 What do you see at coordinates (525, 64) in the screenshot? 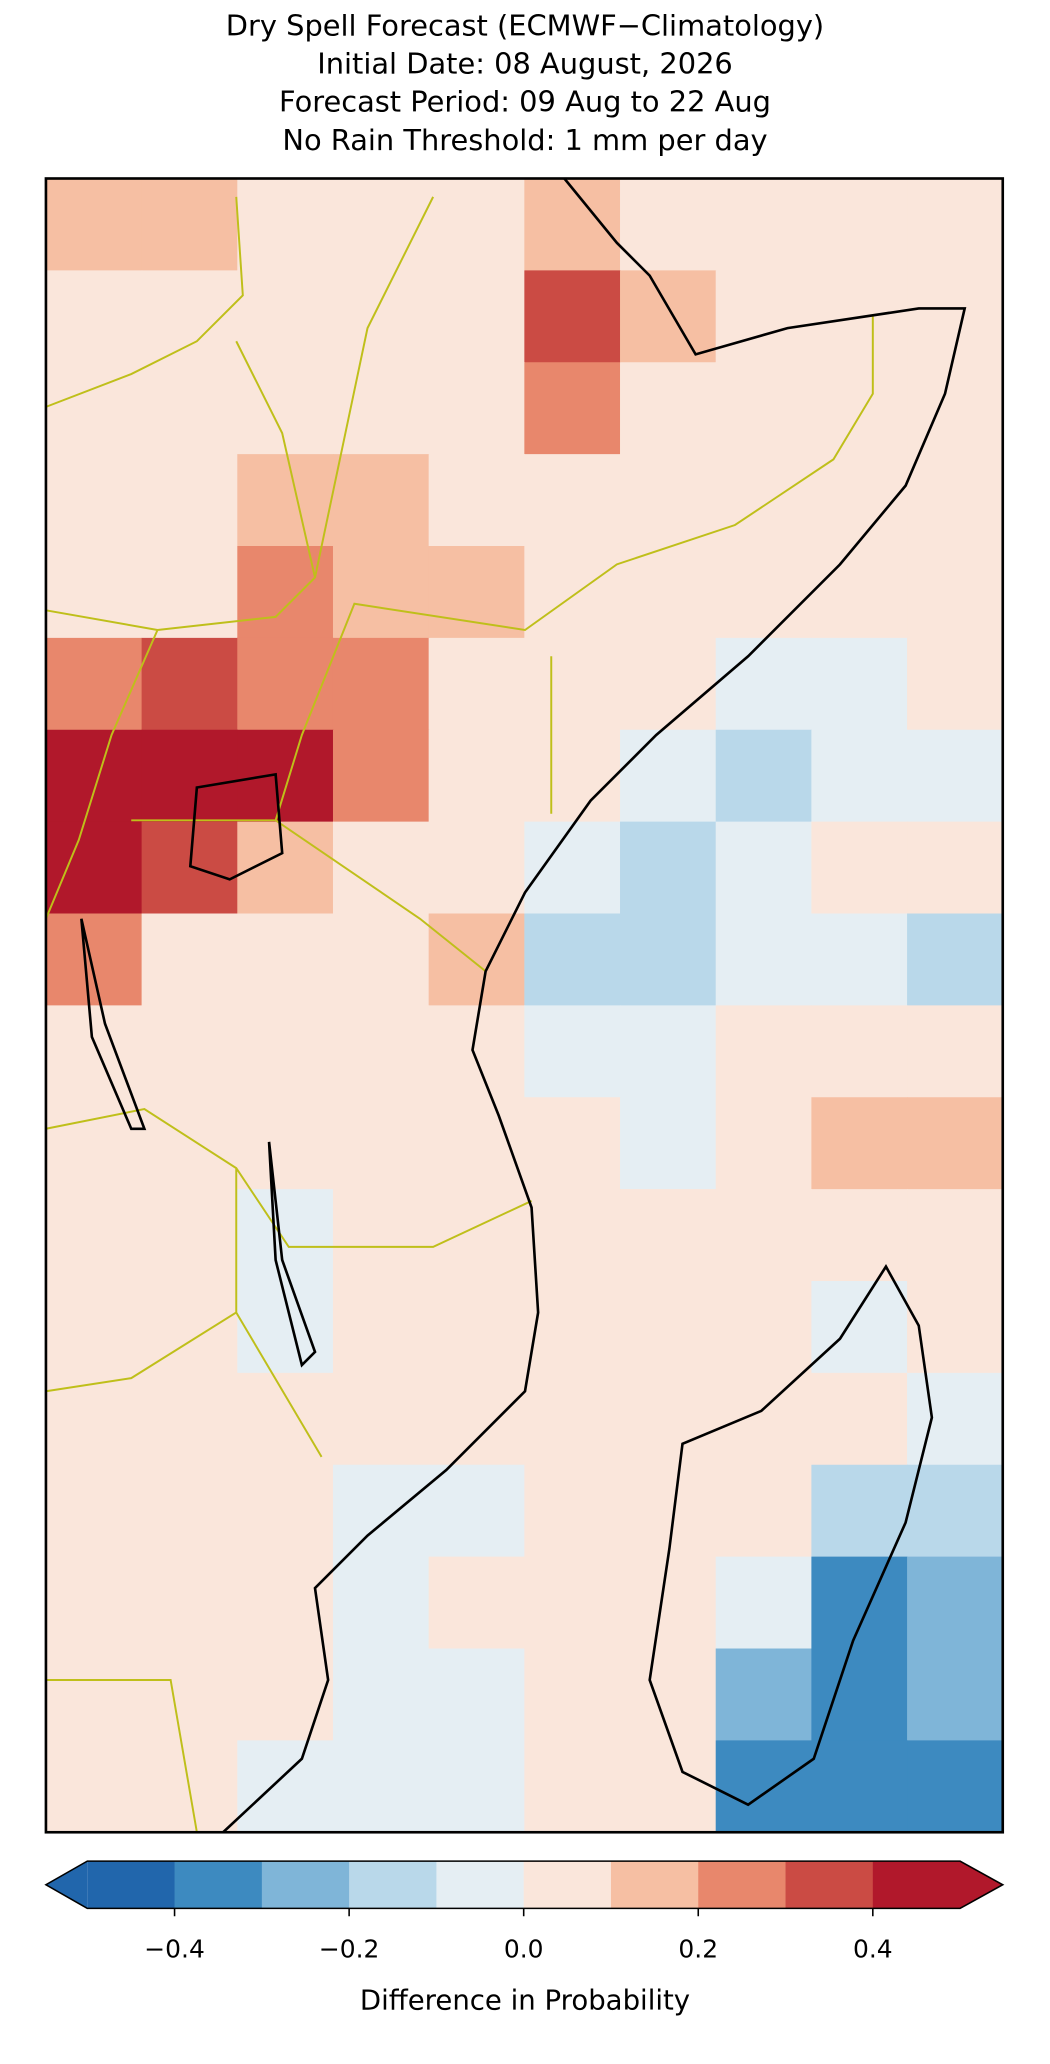
I see `title-line: Initial Date: 08 August, 2026` at bounding box center [525, 64].